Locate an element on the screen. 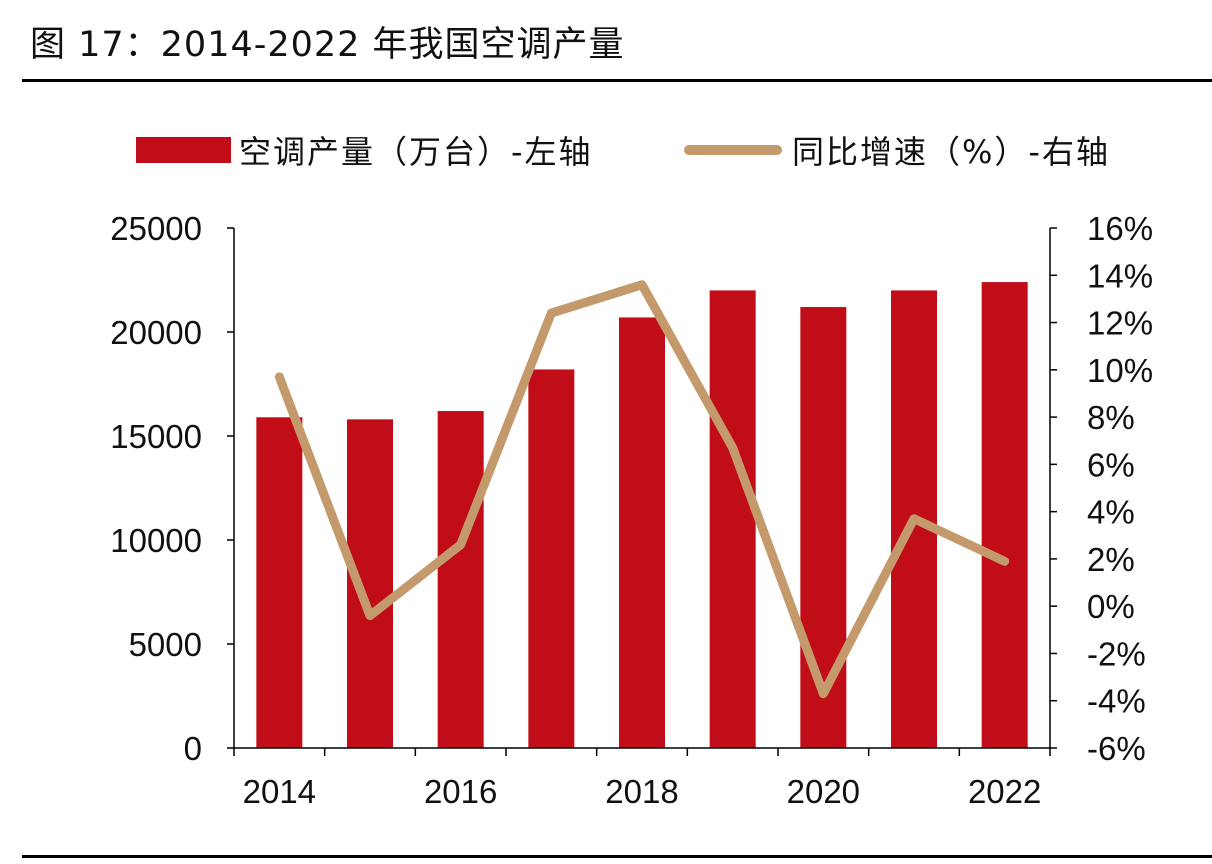 The width and height of the screenshot is (1212, 864). left-tick-label: 15000 is located at coordinates (156, 436).